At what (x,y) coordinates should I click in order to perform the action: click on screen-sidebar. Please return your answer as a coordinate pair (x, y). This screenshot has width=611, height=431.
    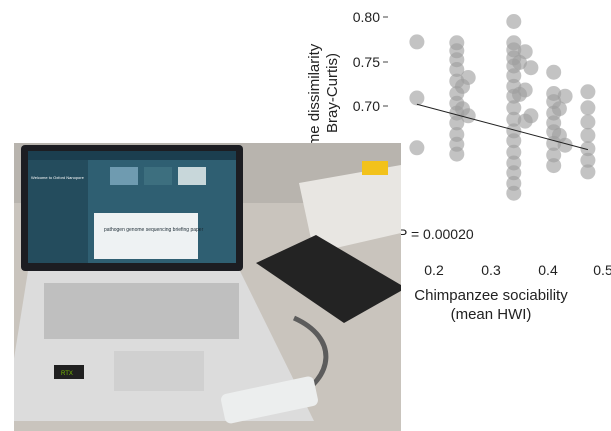
    Looking at the image, I should click on (58, 211).